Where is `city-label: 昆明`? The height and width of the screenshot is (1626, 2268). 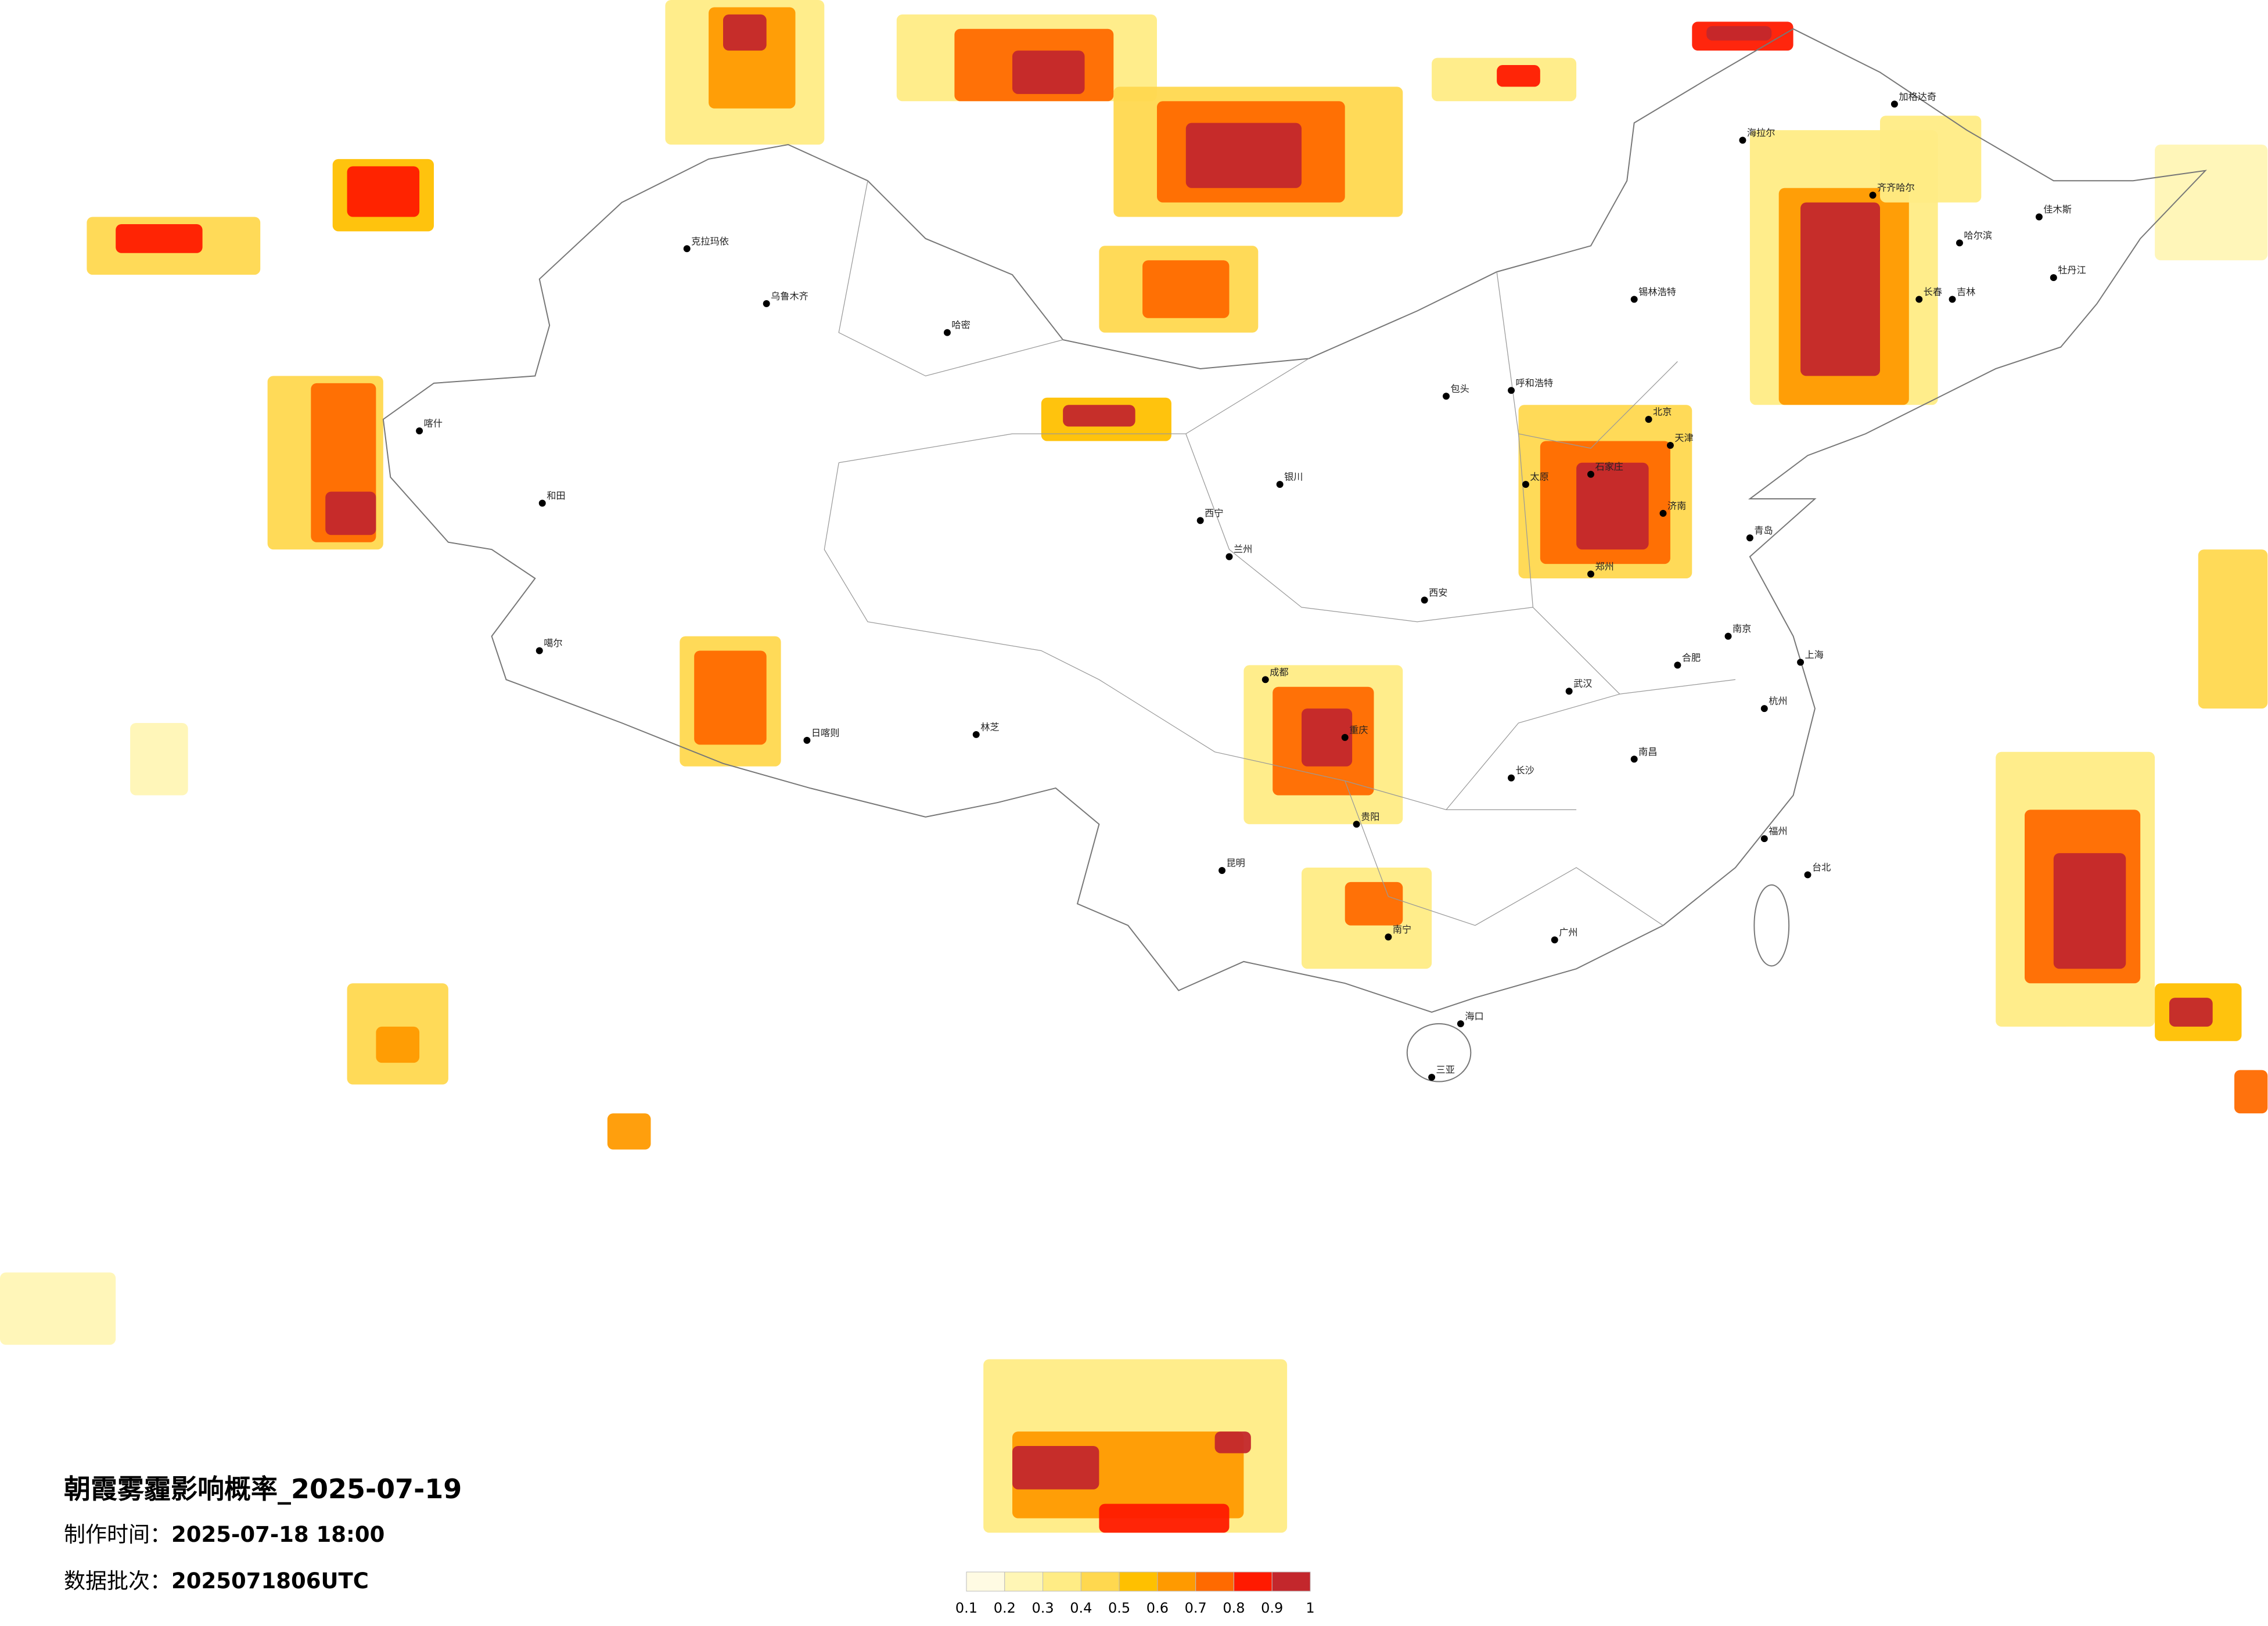 city-label: 昆明 is located at coordinates (1236, 864).